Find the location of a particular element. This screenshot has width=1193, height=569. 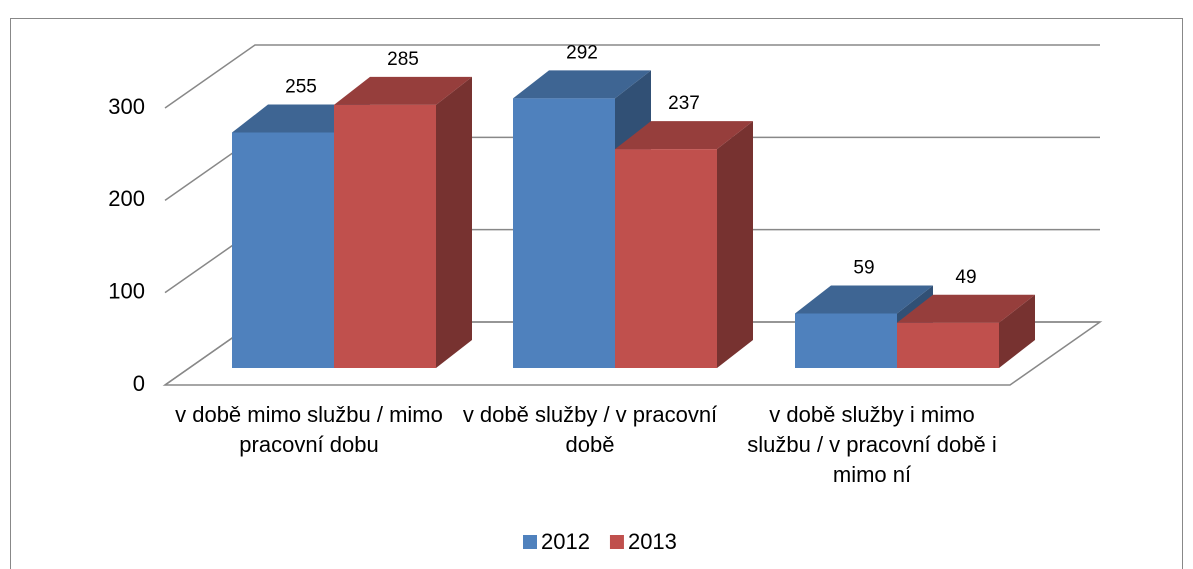

grid-line is located at coordinates (632, 76).